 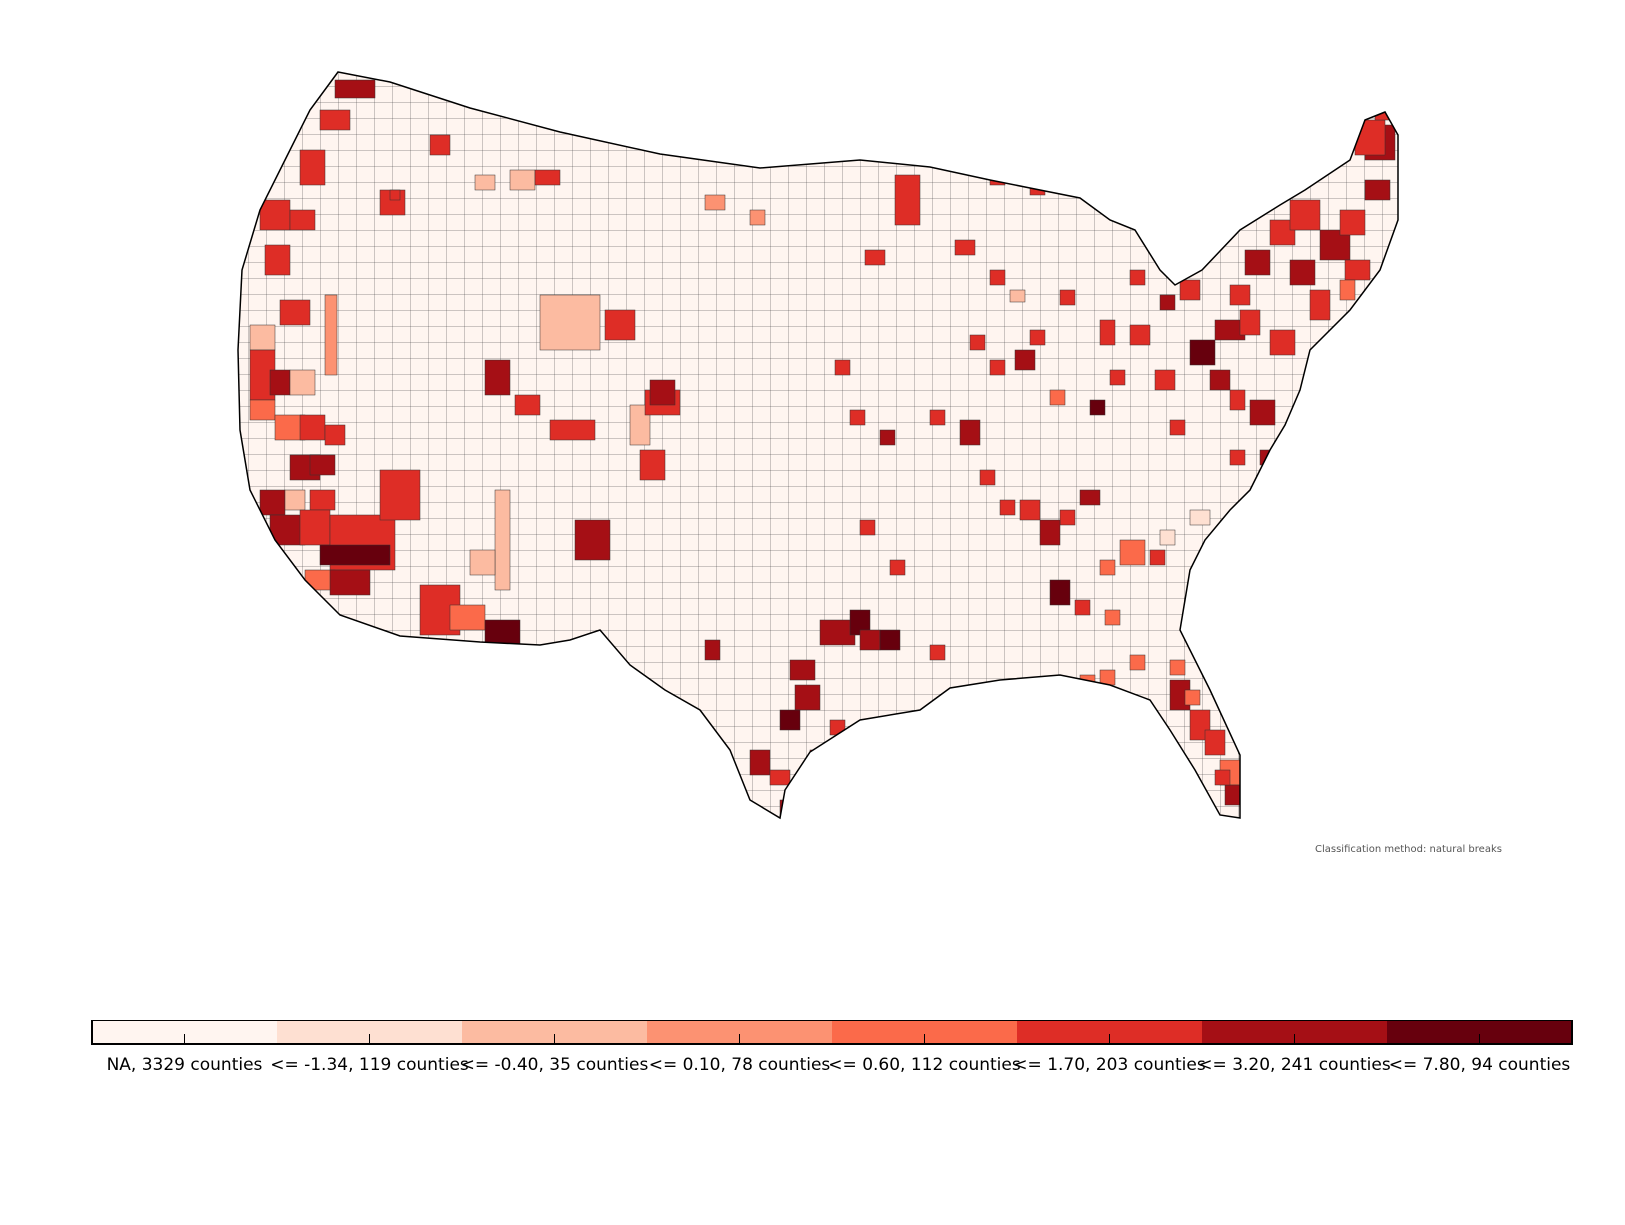 What do you see at coordinates (1408, 849) in the screenshot?
I see `classification-note: Classification method: natural breaks` at bounding box center [1408, 849].